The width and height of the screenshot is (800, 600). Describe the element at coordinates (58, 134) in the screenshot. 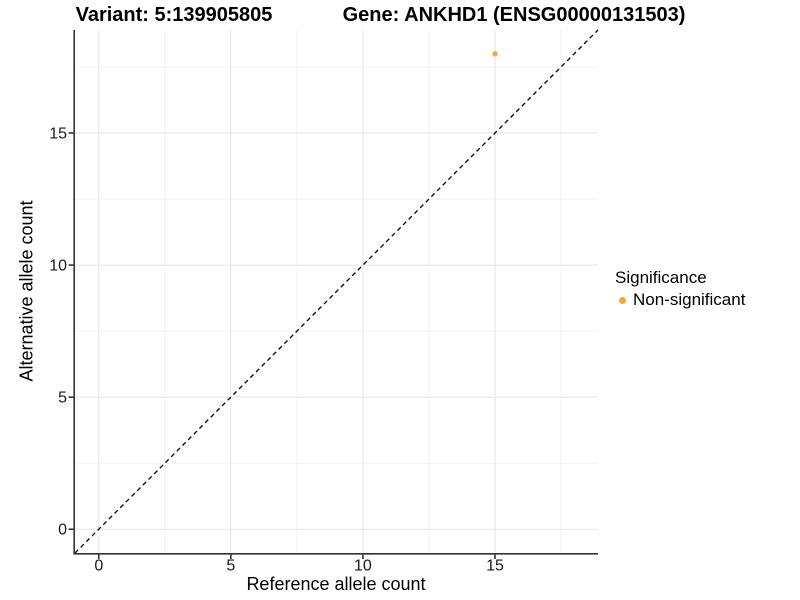

I see `y-tick-label: 15` at that location.